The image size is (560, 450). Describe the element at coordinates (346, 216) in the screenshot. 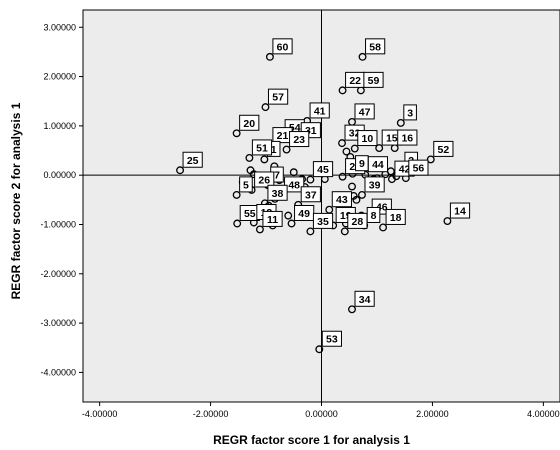

I see `point-label-text: 19` at that location.